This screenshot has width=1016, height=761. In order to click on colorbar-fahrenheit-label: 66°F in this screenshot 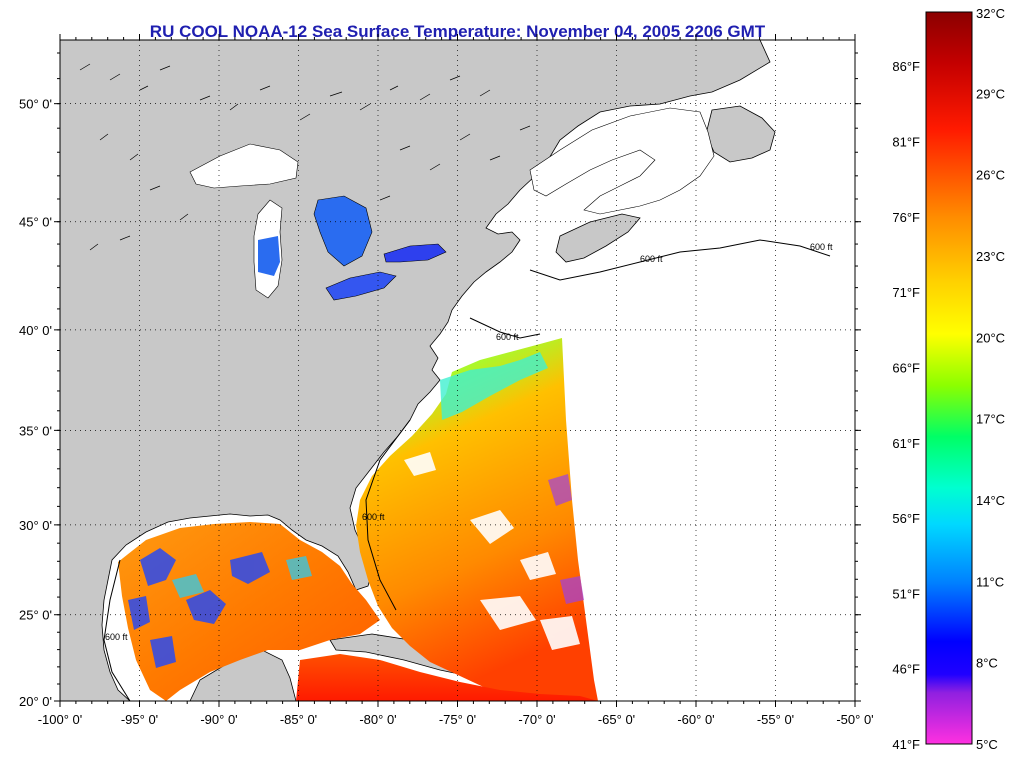, I will do `click(906, 367)`.